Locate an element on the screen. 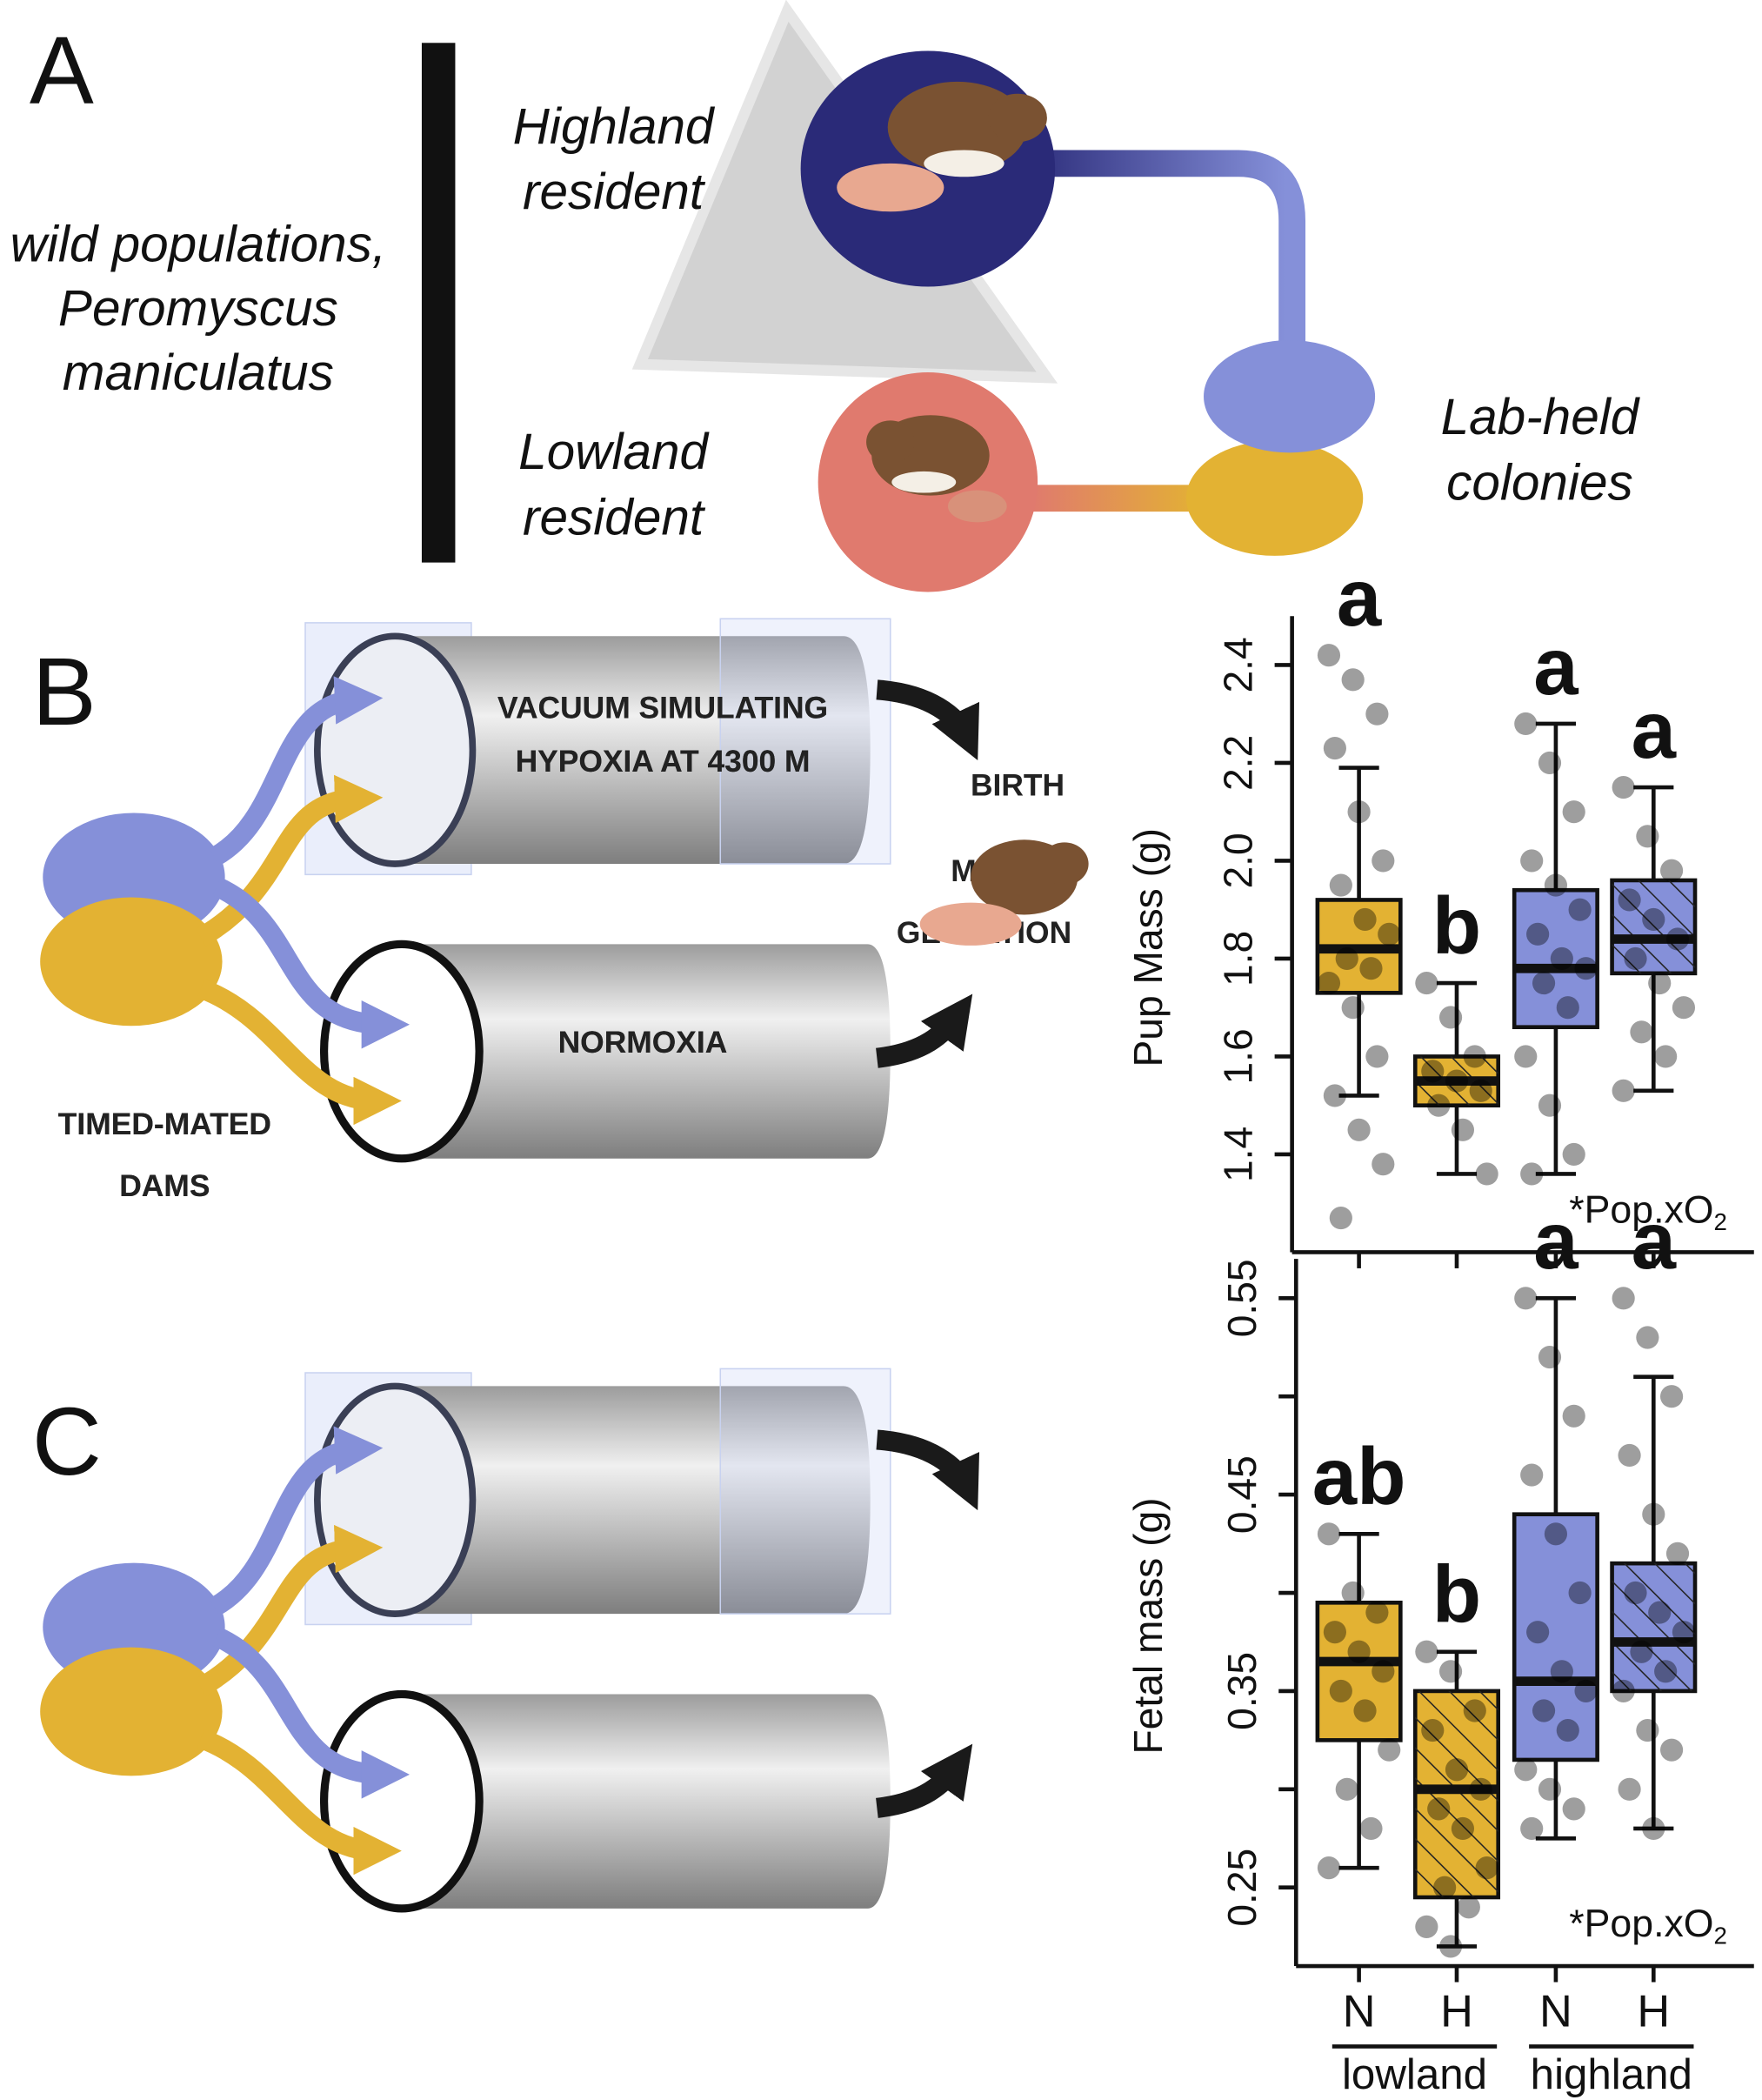 The height and width of the screenshot is (2100, 1762). protocol-diagram: B is located at coordinates (506, 891).